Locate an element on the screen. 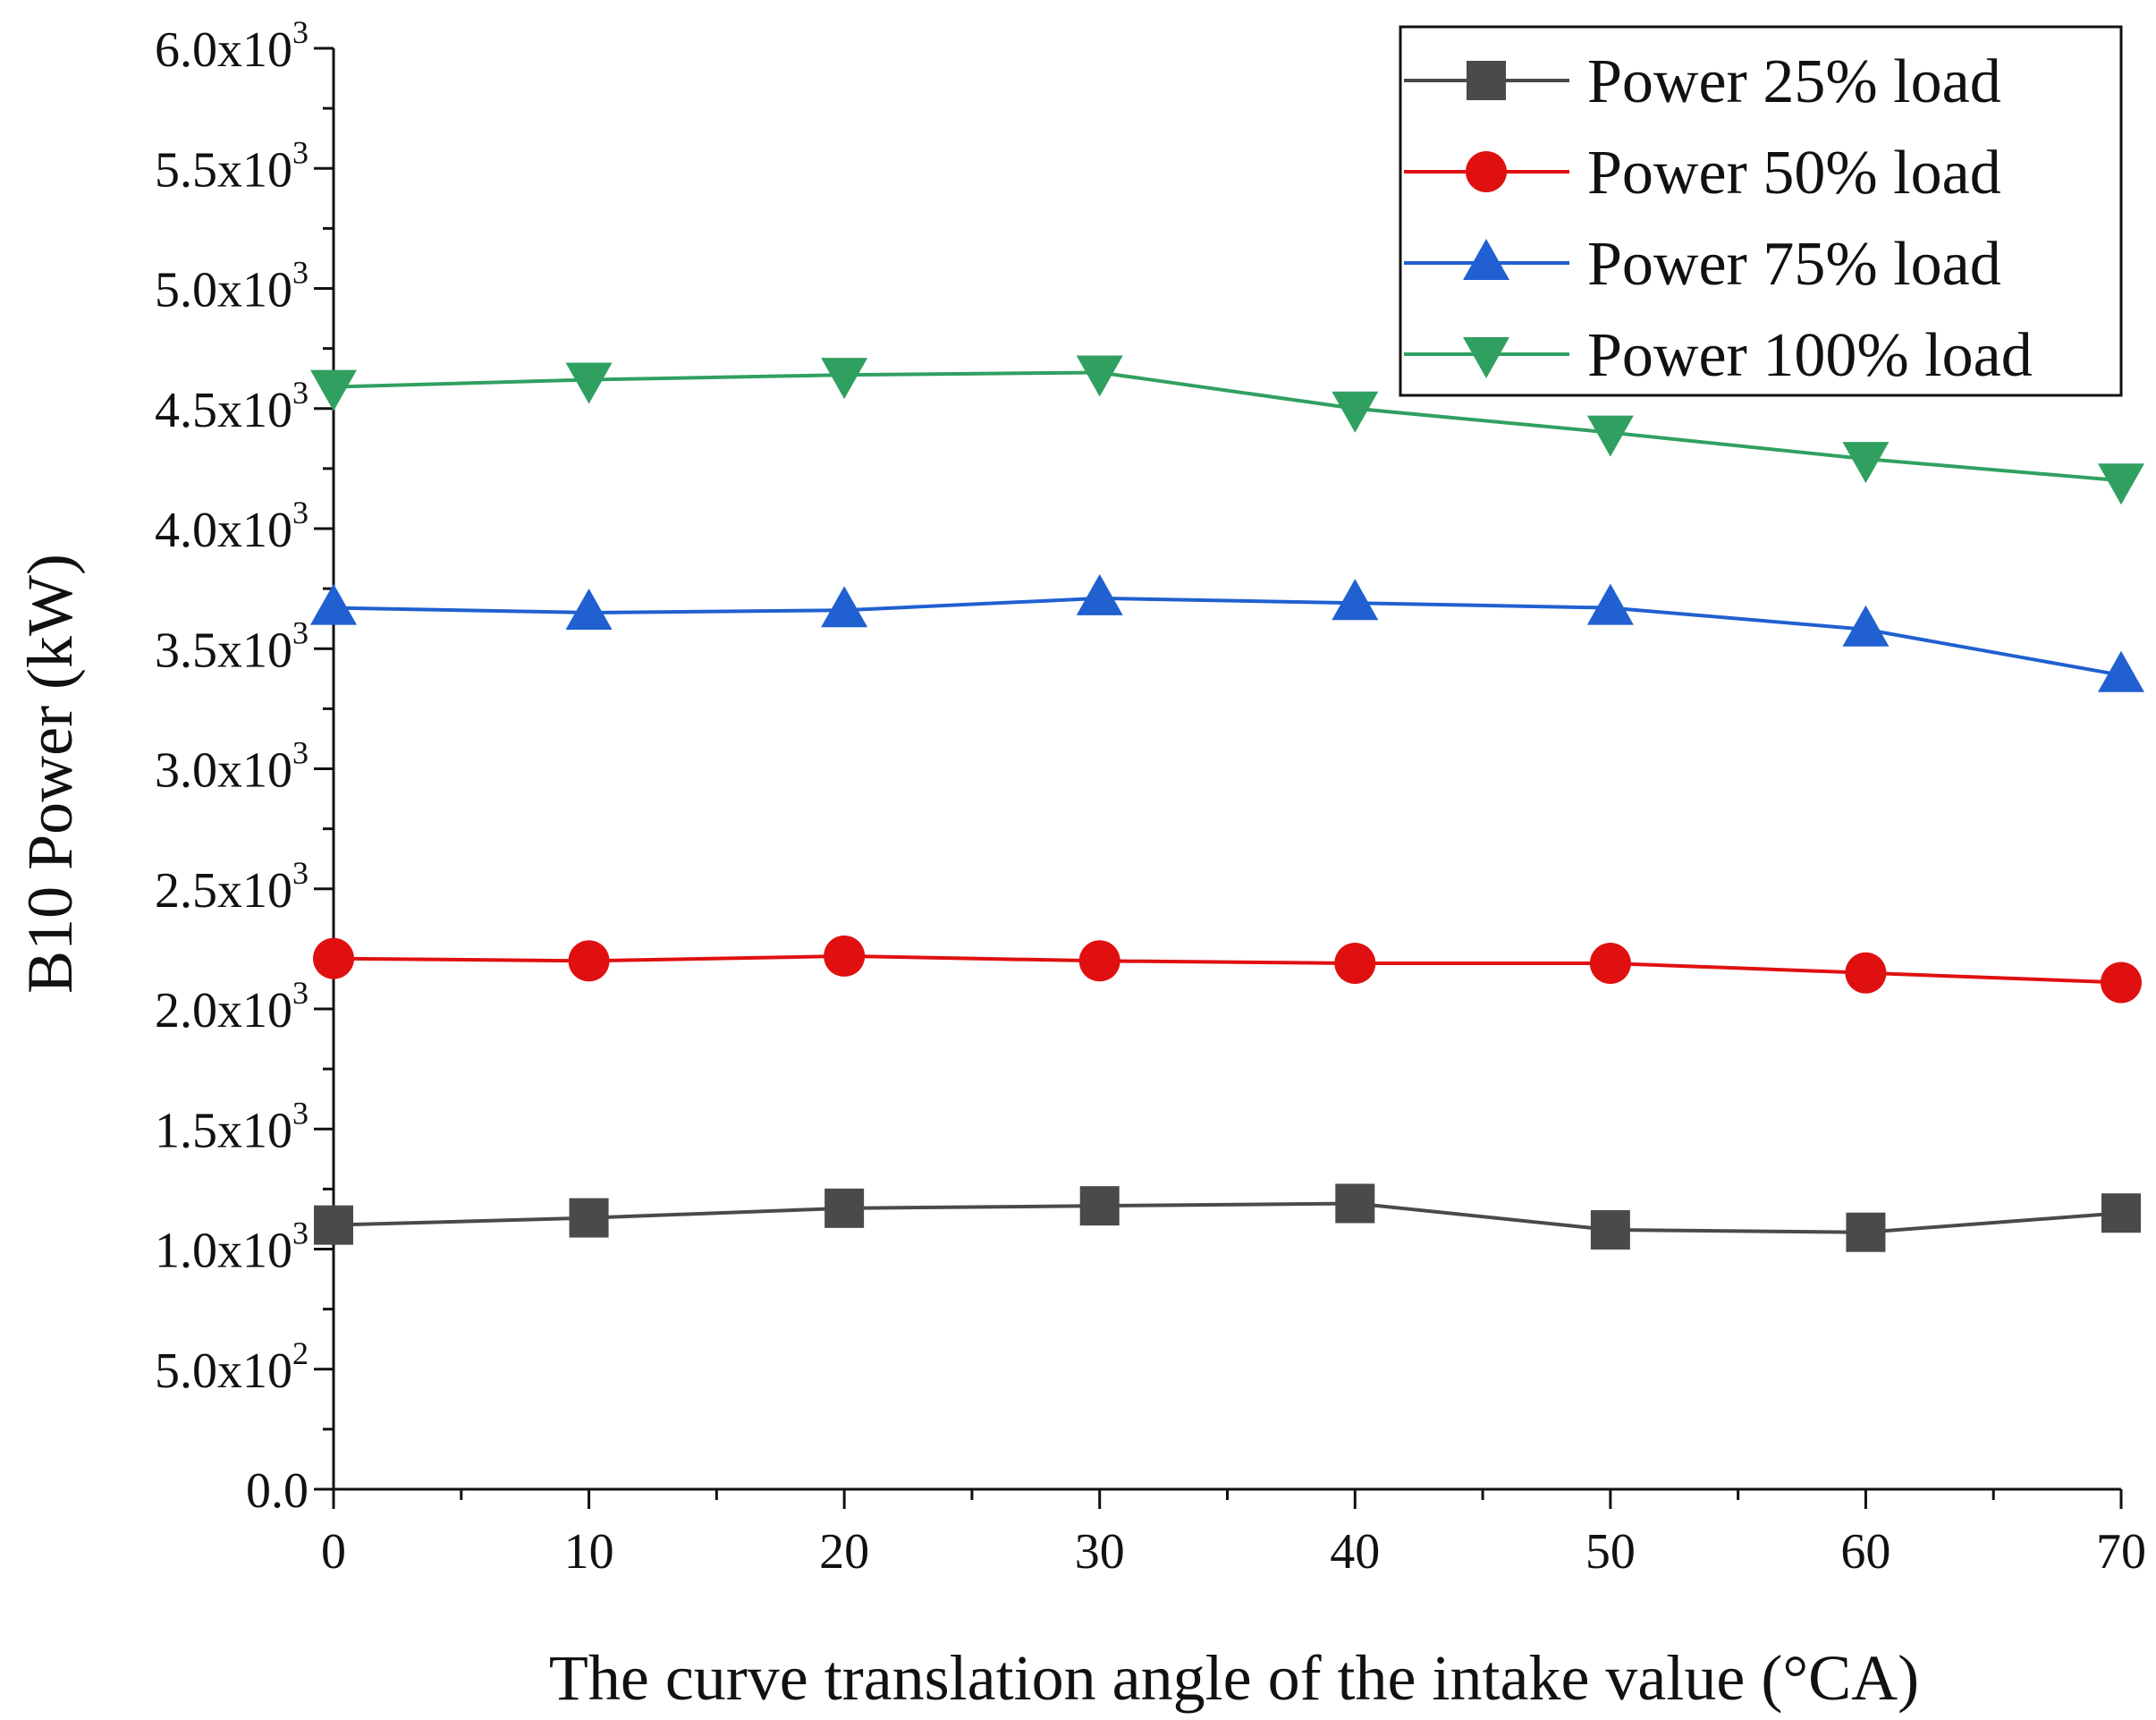  legend-box is located at coordinates (1761, 211).